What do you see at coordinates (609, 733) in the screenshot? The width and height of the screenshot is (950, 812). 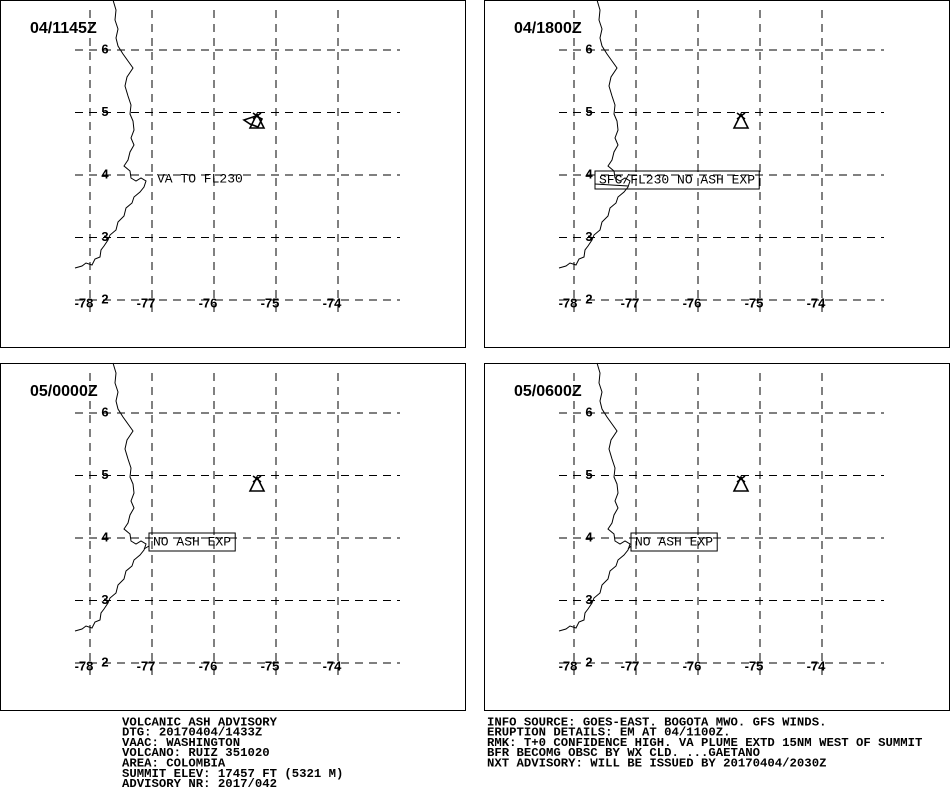 I see `remark-line: ERUPTION DETAILS: EM AT 04/1100Z.` at bounding box center [609, 733].